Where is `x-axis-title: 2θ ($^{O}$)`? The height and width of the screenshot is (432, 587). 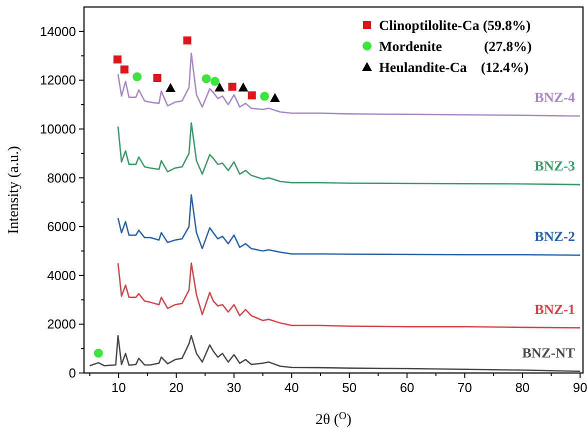
x-axis-title: 2θ ($^{O}$) is located at coordinates (333, 419).